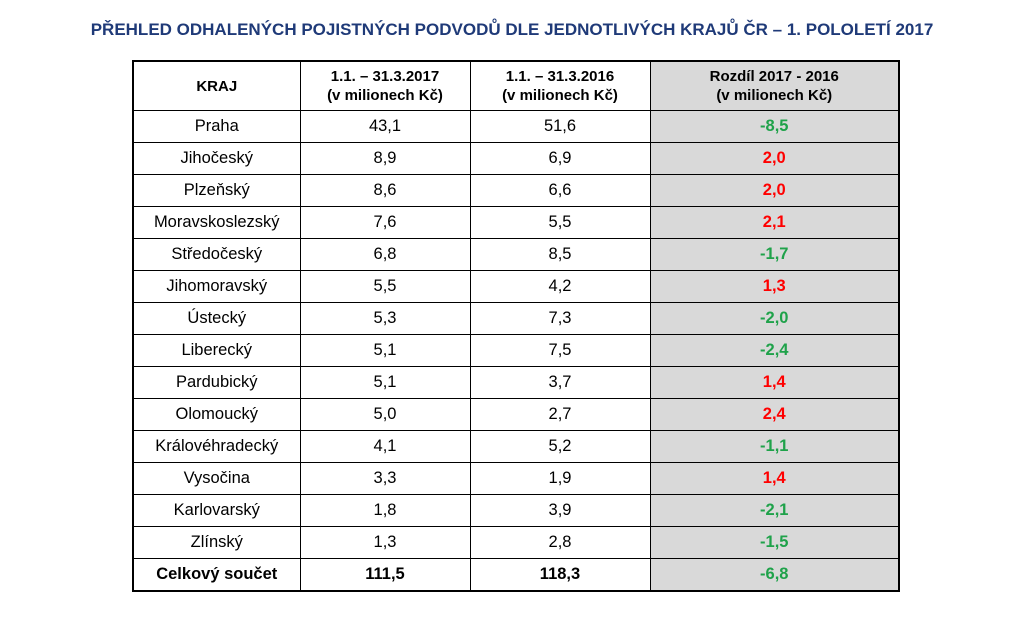  Describe the element at coordinates (774, 222) in the screenshot. I see `cell-difference: 2,1` at that location.